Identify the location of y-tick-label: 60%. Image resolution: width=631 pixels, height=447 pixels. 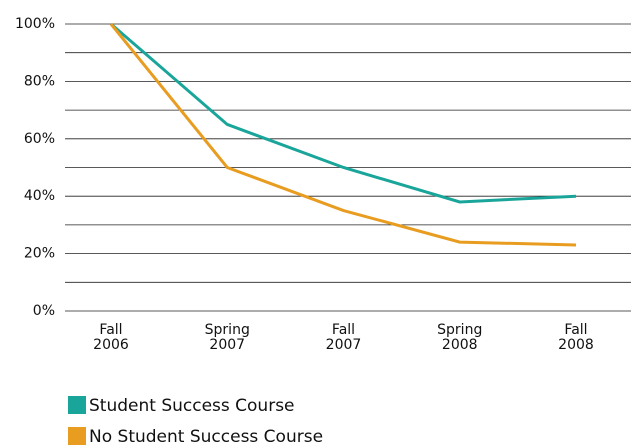
(39, 139).